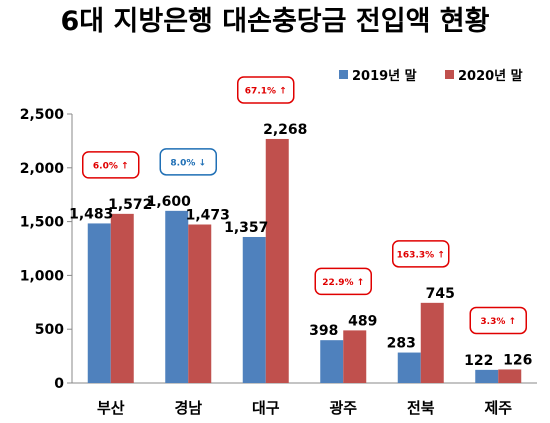 The width and height of the screenshot is (550, 423). I want to click on legend-label-2020: 2020년 말, so click(490, 76).